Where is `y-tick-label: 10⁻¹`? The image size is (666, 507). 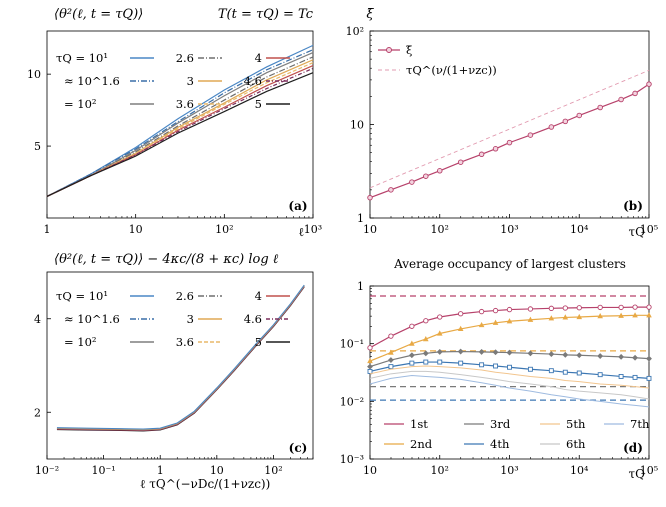
y-tick-label: 10⁻¹ is located at coordinates (352, 344).